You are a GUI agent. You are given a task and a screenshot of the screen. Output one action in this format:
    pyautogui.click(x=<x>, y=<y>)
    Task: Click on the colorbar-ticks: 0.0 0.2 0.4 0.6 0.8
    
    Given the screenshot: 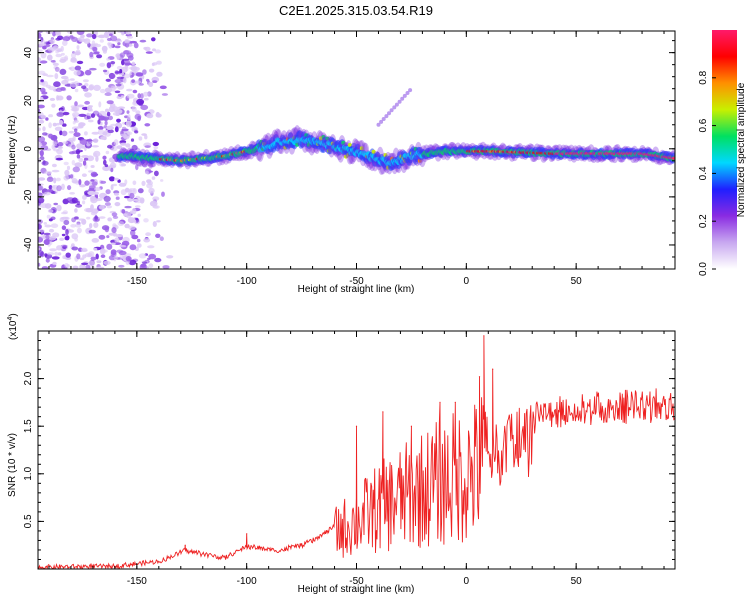 What is the action you would take?
    pyautogui.click(x=707, y=173)
    